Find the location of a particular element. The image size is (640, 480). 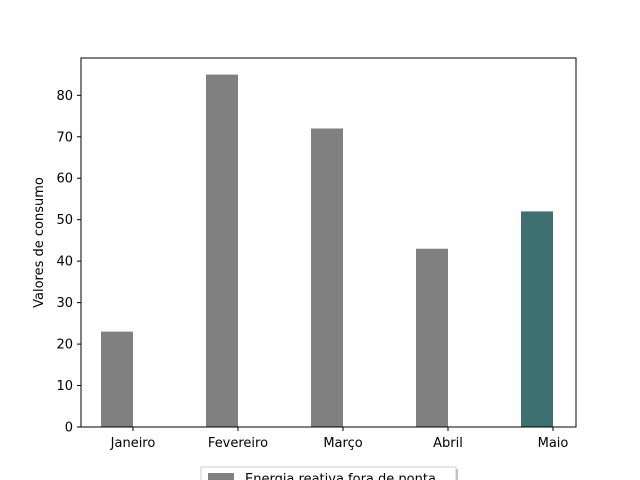

legend-box is located at coordinates (328, 473).